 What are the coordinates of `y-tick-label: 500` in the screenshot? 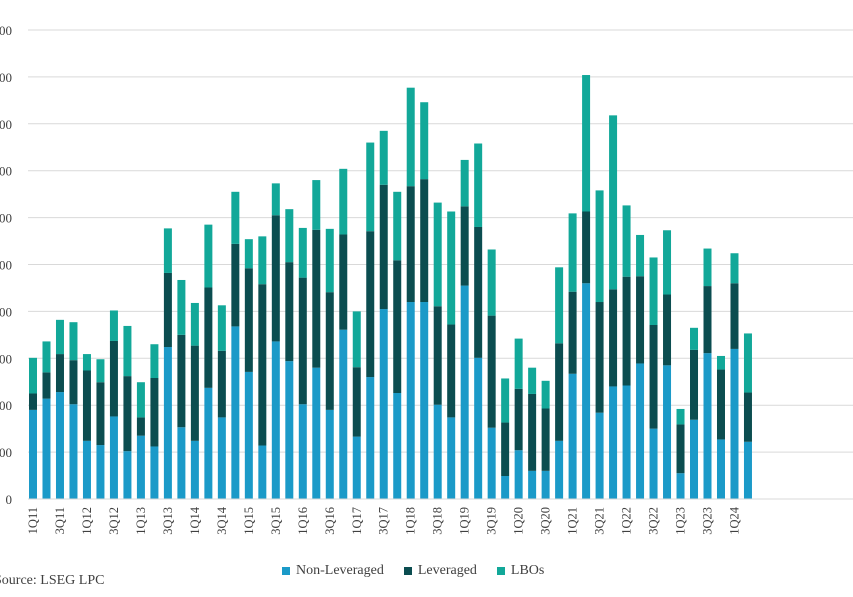 It's located at (6, 265).